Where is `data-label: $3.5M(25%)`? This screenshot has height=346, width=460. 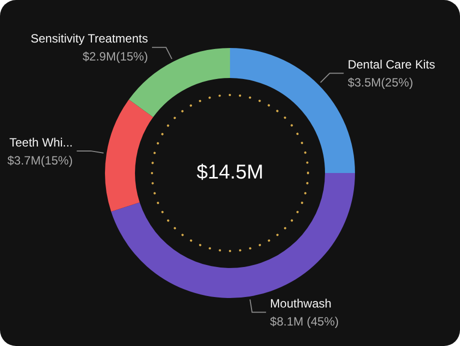 data-label: $3.5M(25%) is located at coordinates (381, 83).